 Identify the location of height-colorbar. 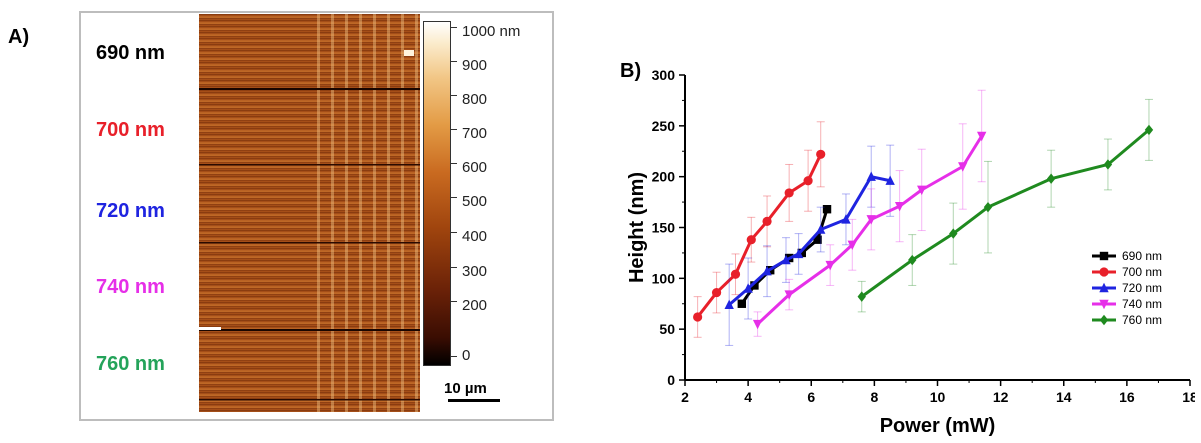
(437, 193).